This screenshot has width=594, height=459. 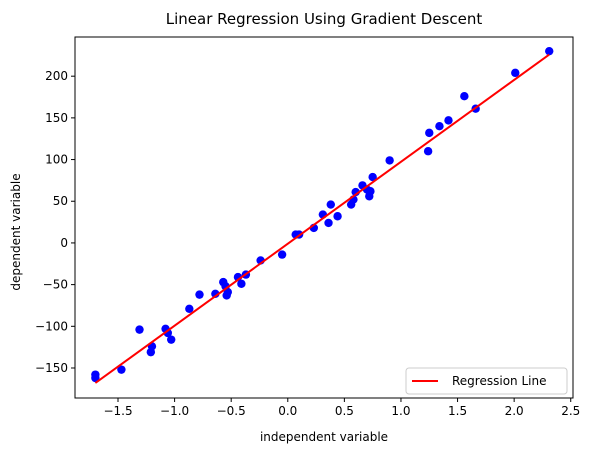 What do you see at coordinates (499, 381) in the screenshot?
I see `legend-label-regression-line: Regression Line` at bounding box center [499, 381].